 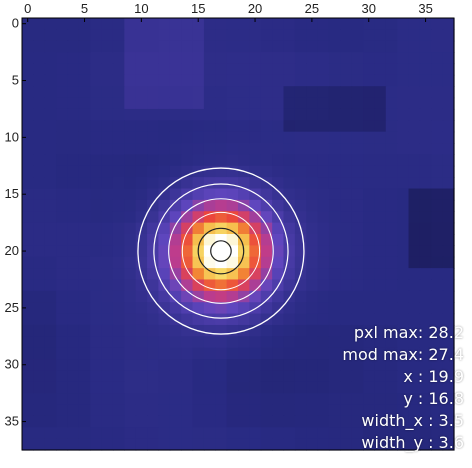 What do you see at coordinates (15, 80) in the screenshot?
I see `y-tick-label: 5` at bounding box center [15, 80].